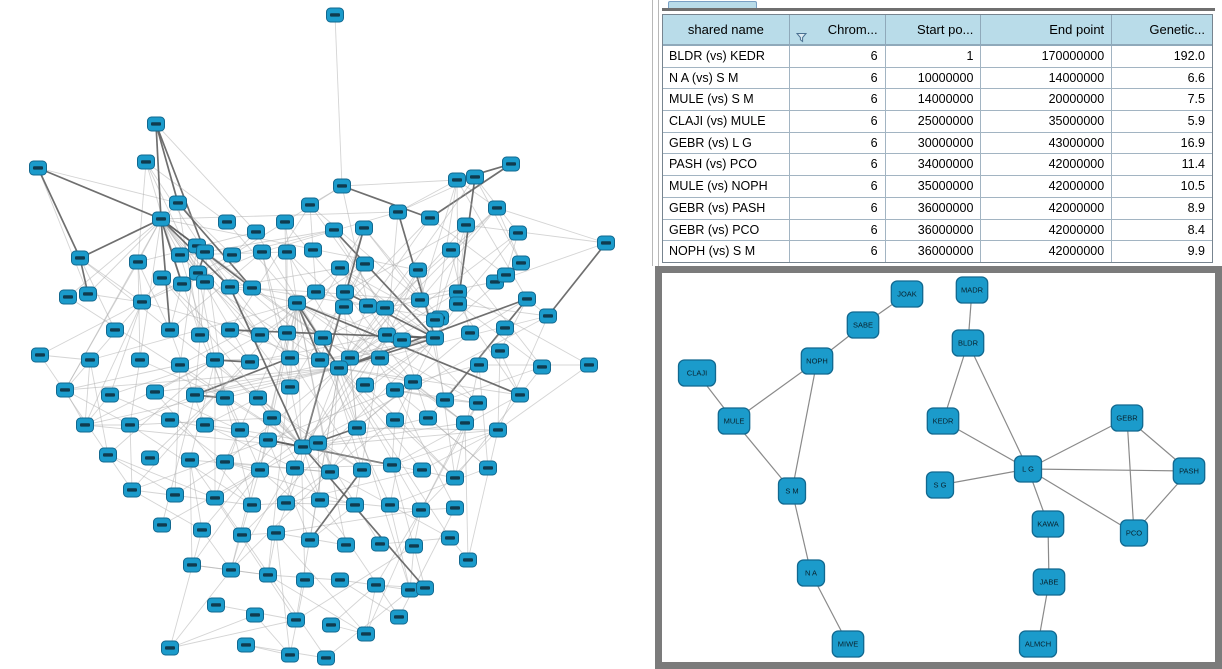  I want to click on column-header-shared-name: shared name, so click(726, 29).